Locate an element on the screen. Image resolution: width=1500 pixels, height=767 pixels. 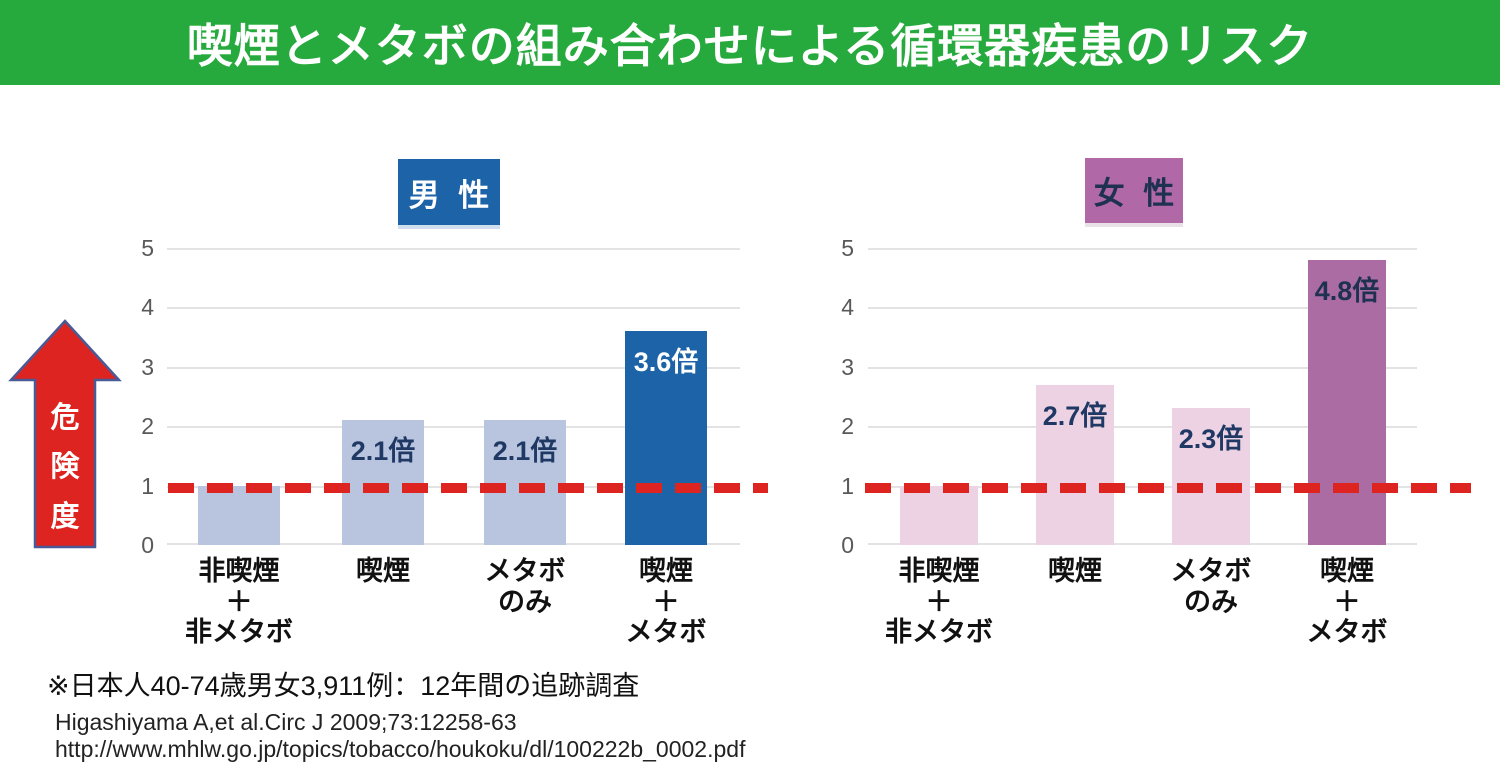
page-title: 喫煙とメタボの組み合わせによる循環器疾患のリスク is located at coordinates (750, 45).